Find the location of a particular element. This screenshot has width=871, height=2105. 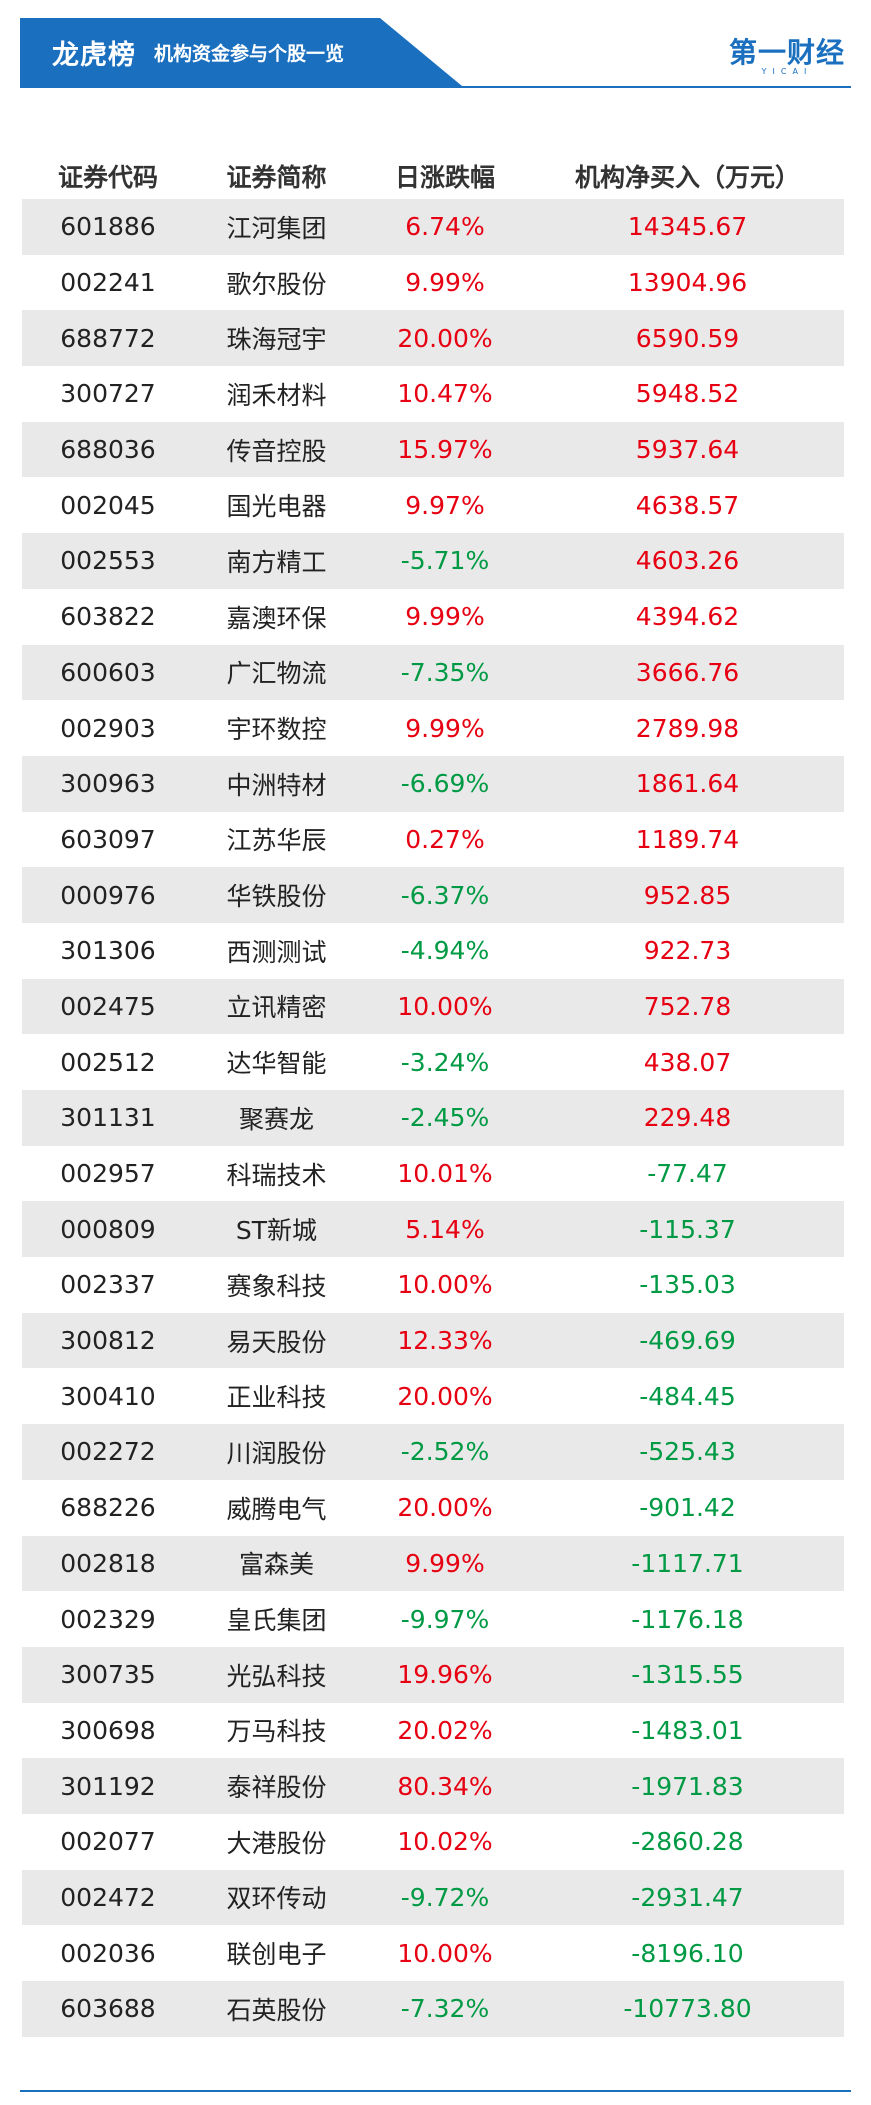

institution-net-buy: -2860.28 is located at coordinates (687, 1842).